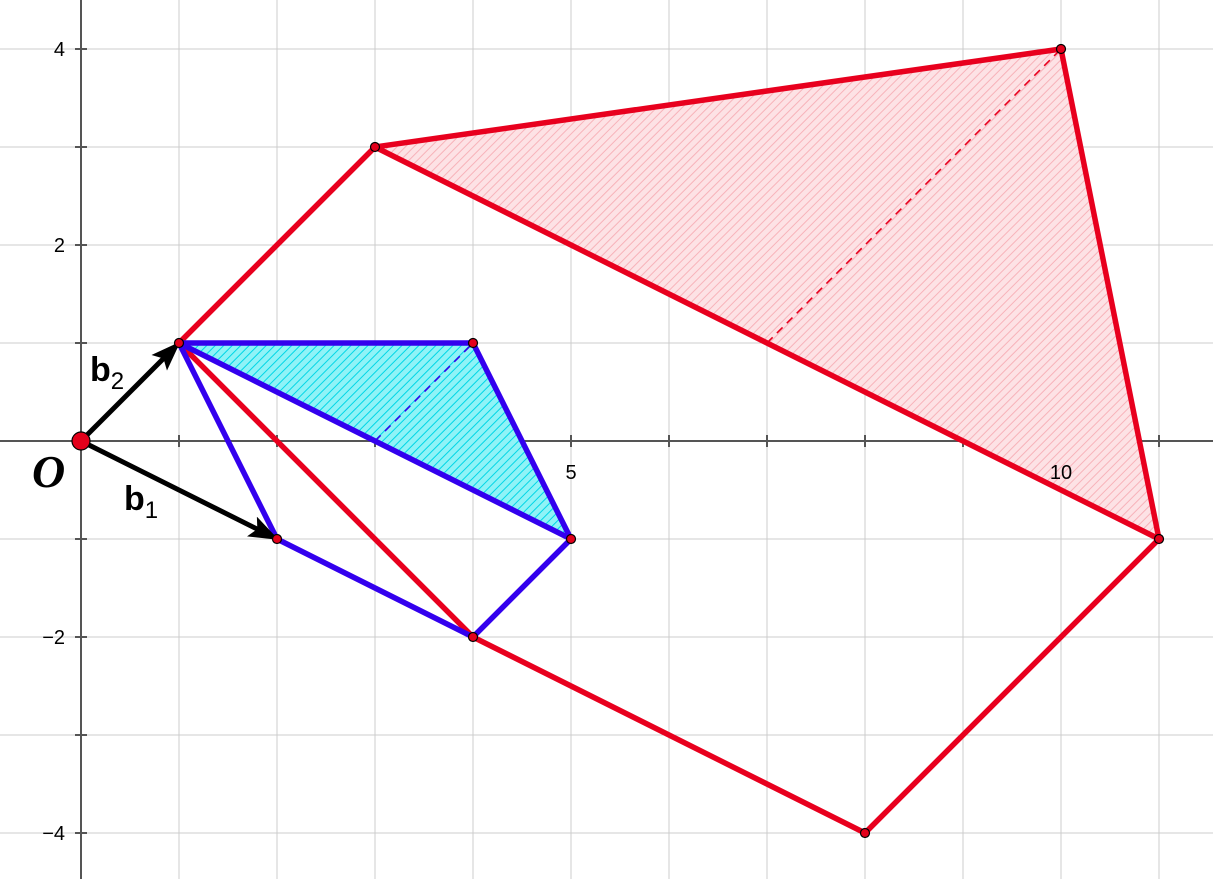  What do you see at coordinates (53, 834) in the screenshot?
I see `y-tick-label: −4` at bounding box center [53, 834].